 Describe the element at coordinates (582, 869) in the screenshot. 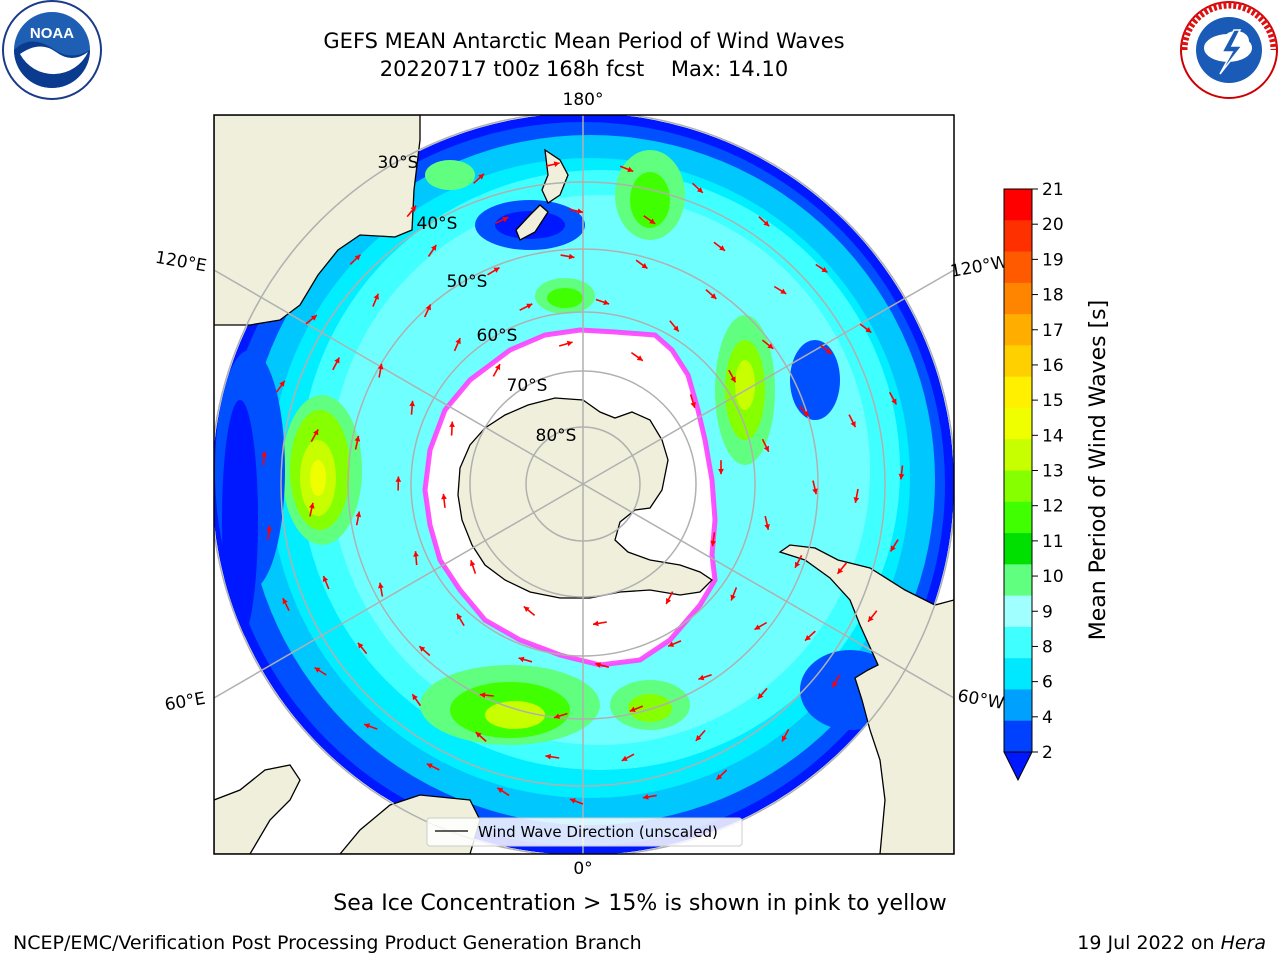

I see `lon-label-0: 0°` at that location.